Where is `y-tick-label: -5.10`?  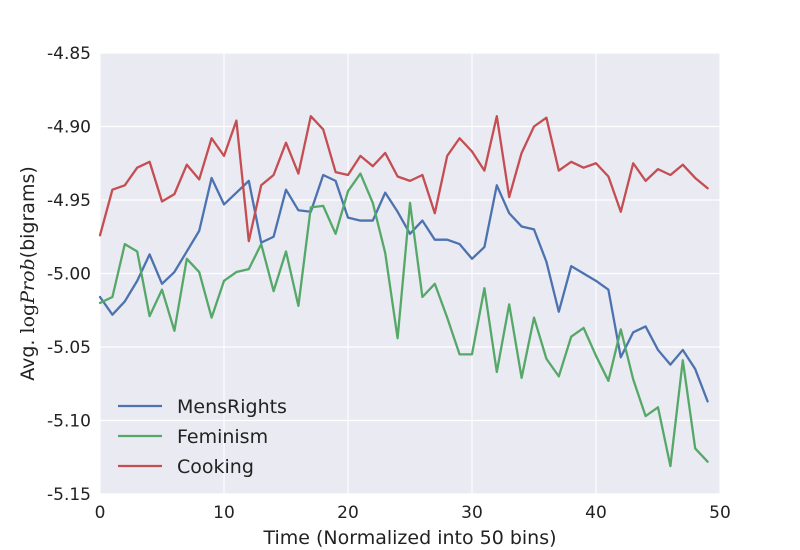 y-tick-label: -5.10 is located at coordinates (69, 422).